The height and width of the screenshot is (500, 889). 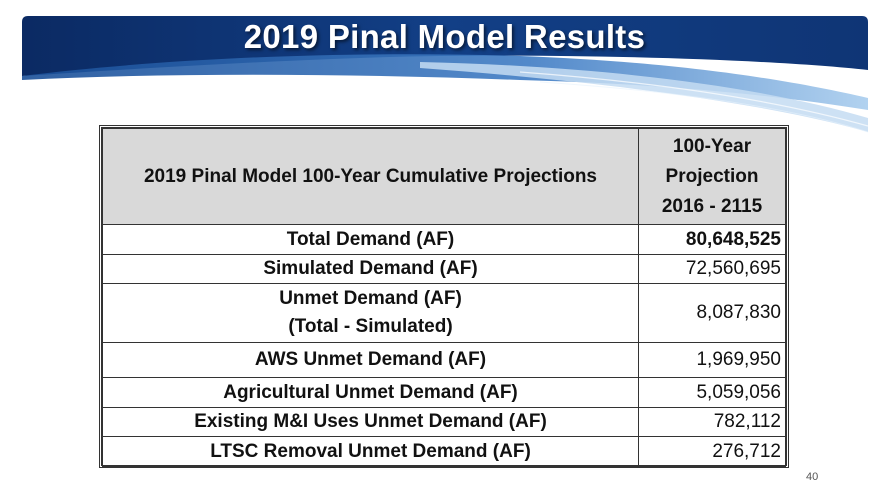 What do you see at coordinates (712, 146) in the screenshot?
I see `header-projection-line1: 100-Year` at bounding box center [712, 146].